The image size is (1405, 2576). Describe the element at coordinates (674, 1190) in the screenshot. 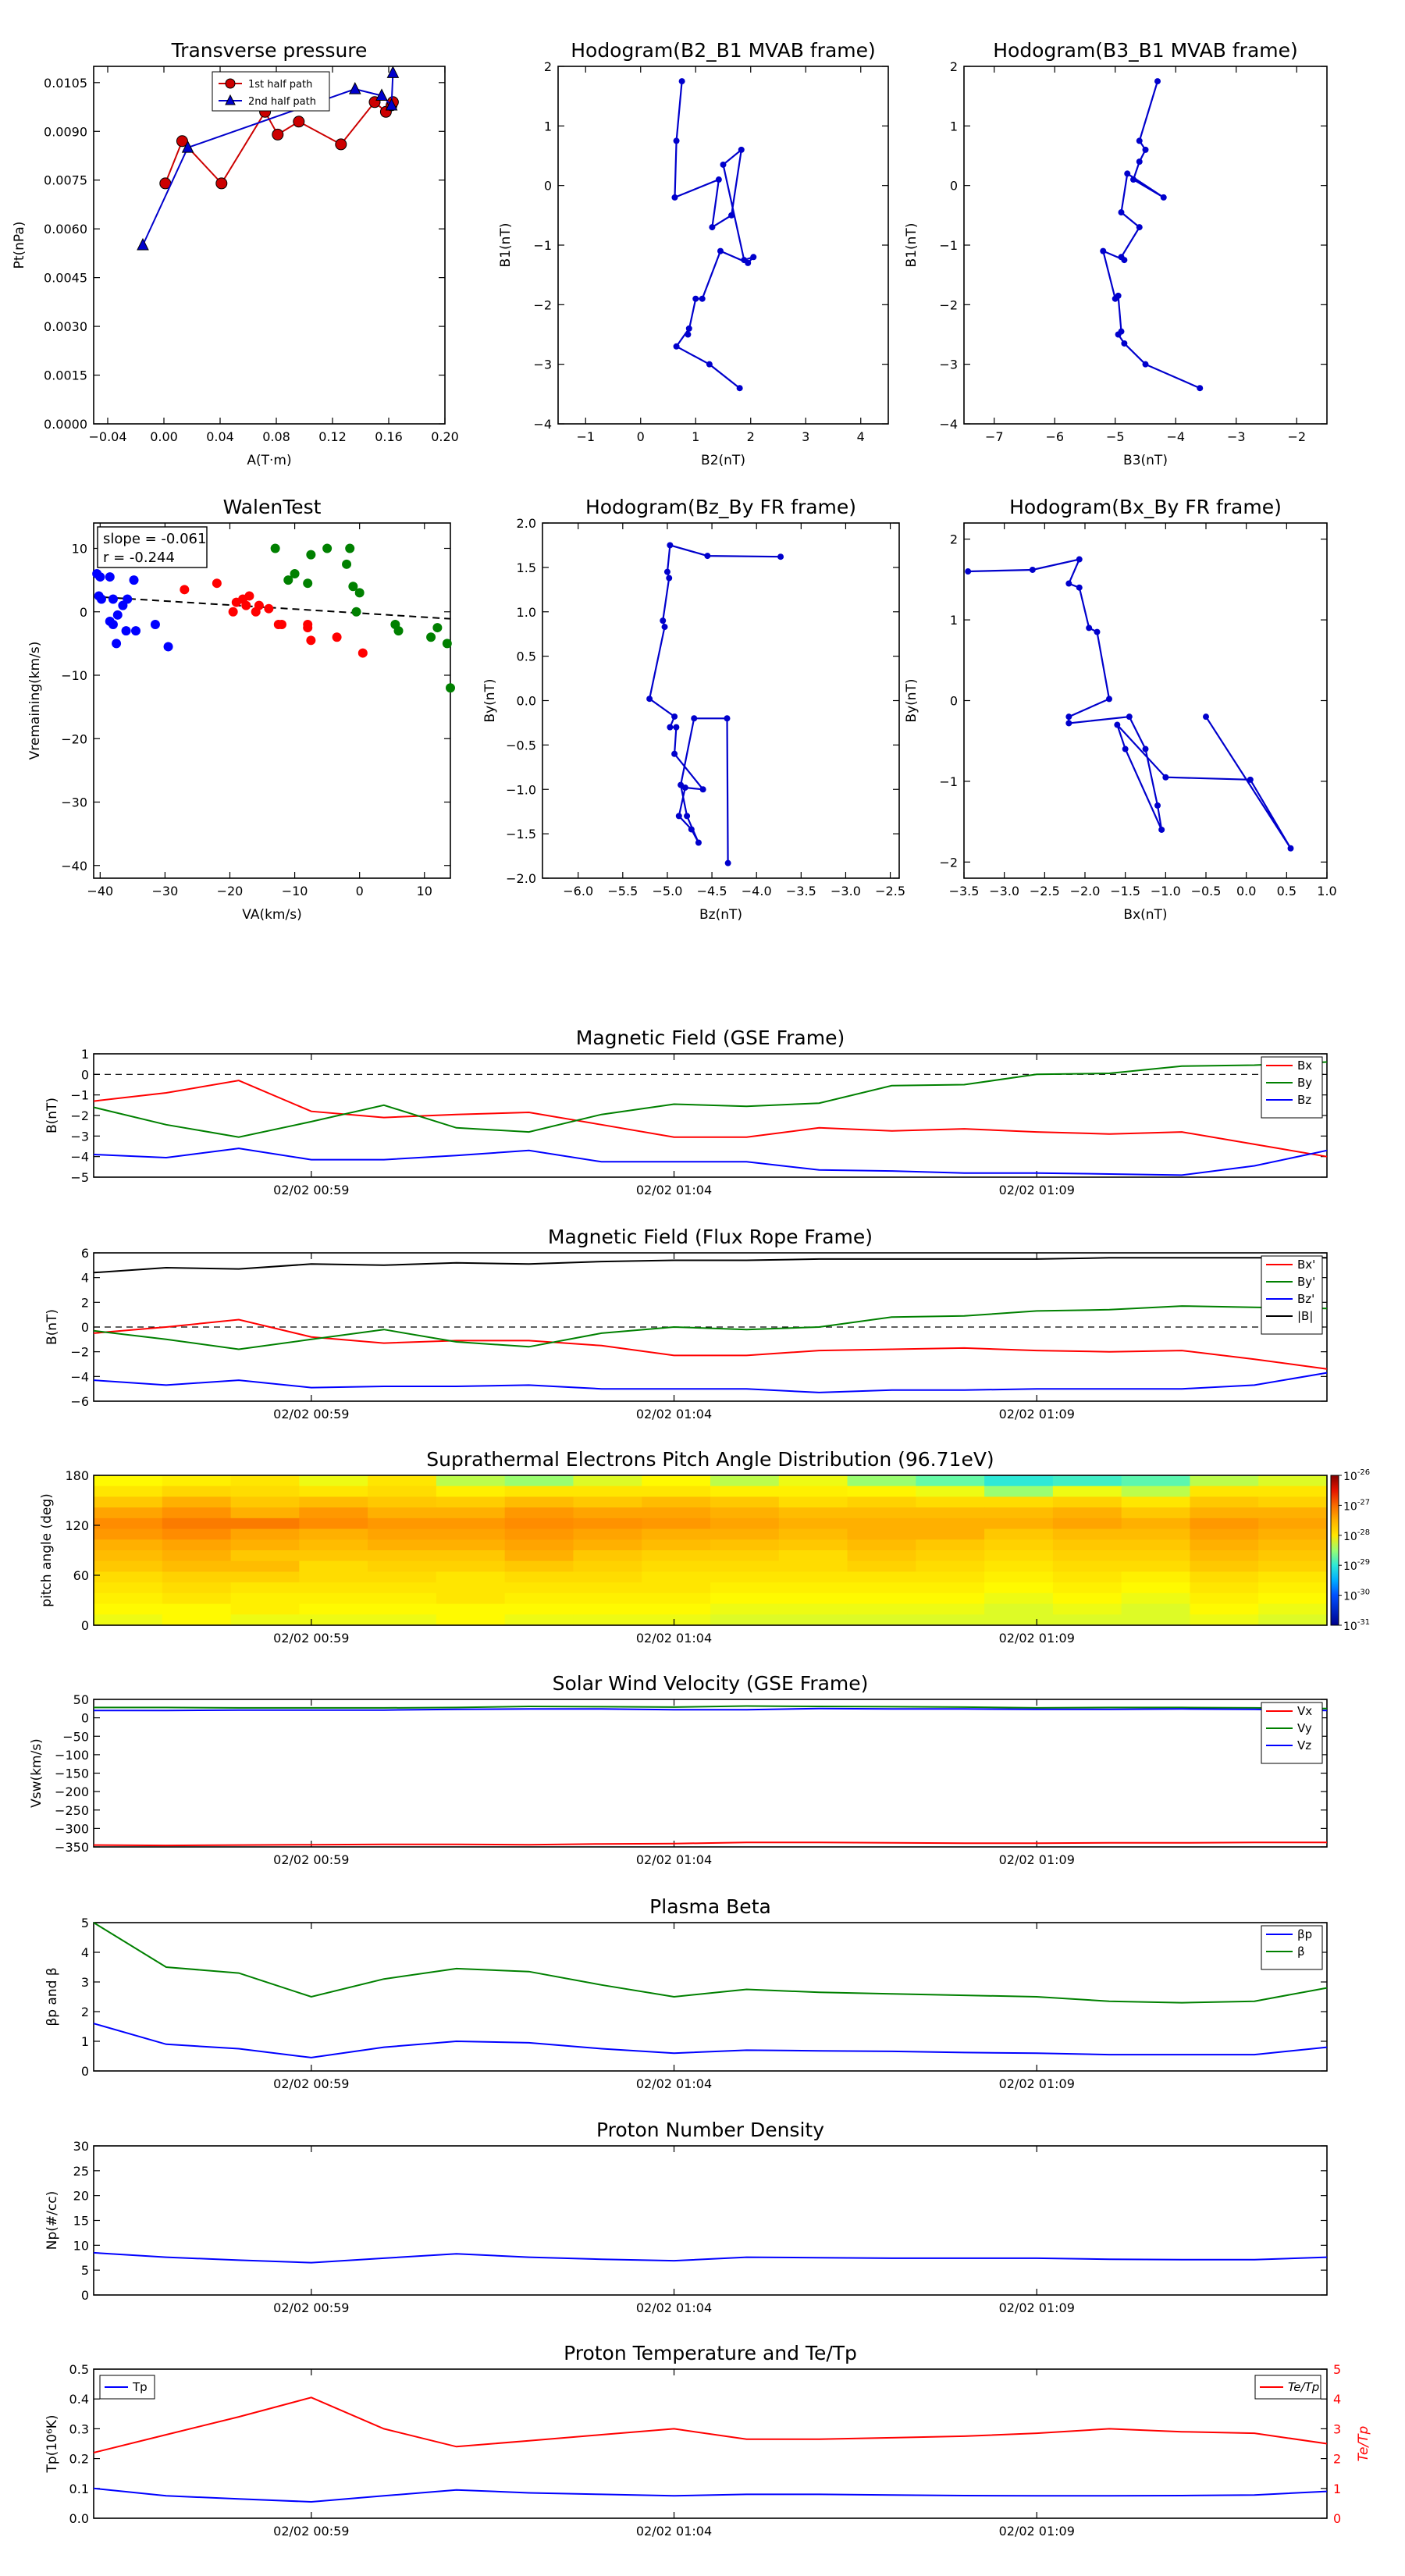

I see `mag_gse-xtick-label: 02/02 01:04` at that location.